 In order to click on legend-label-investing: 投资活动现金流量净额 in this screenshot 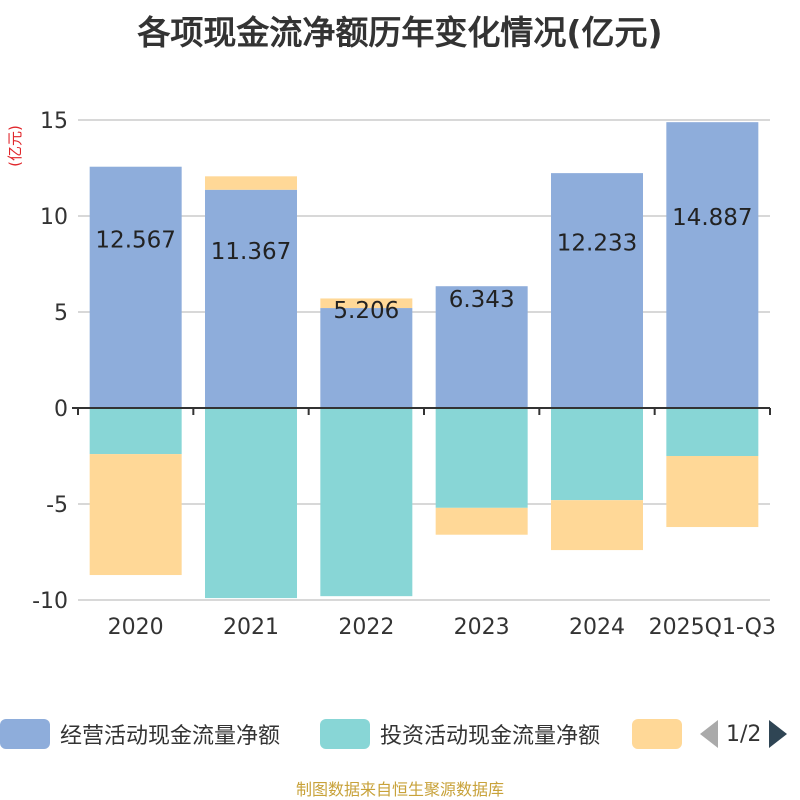, I will do `click(490, 736)`.